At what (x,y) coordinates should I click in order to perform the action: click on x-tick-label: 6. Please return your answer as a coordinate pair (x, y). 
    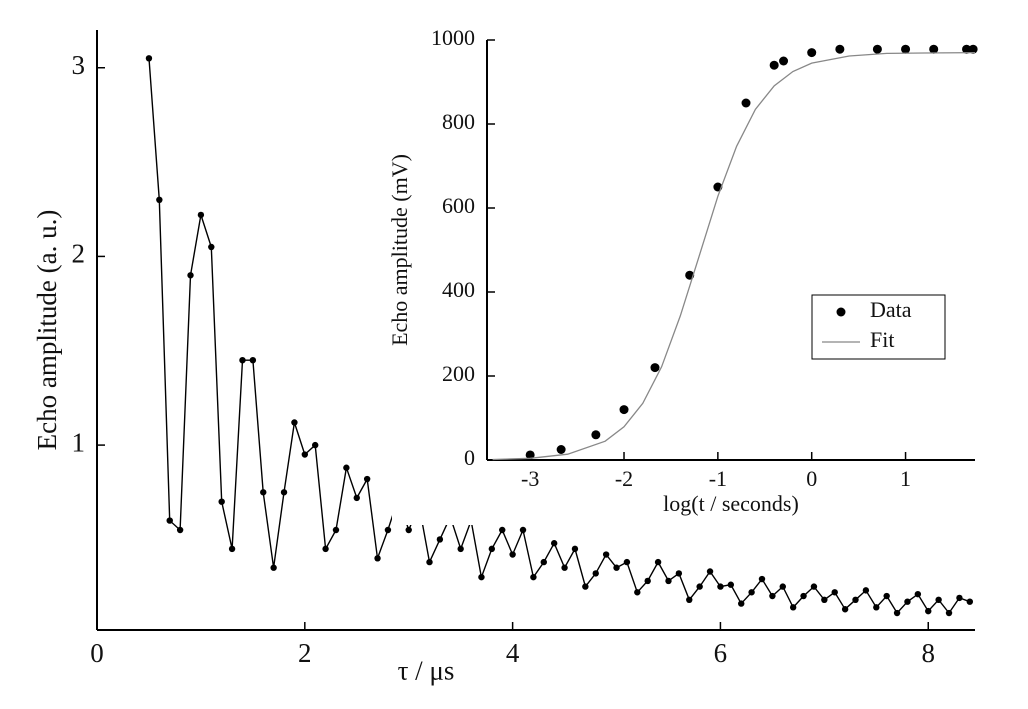
    Looking at the image, I should click on (721, 653).